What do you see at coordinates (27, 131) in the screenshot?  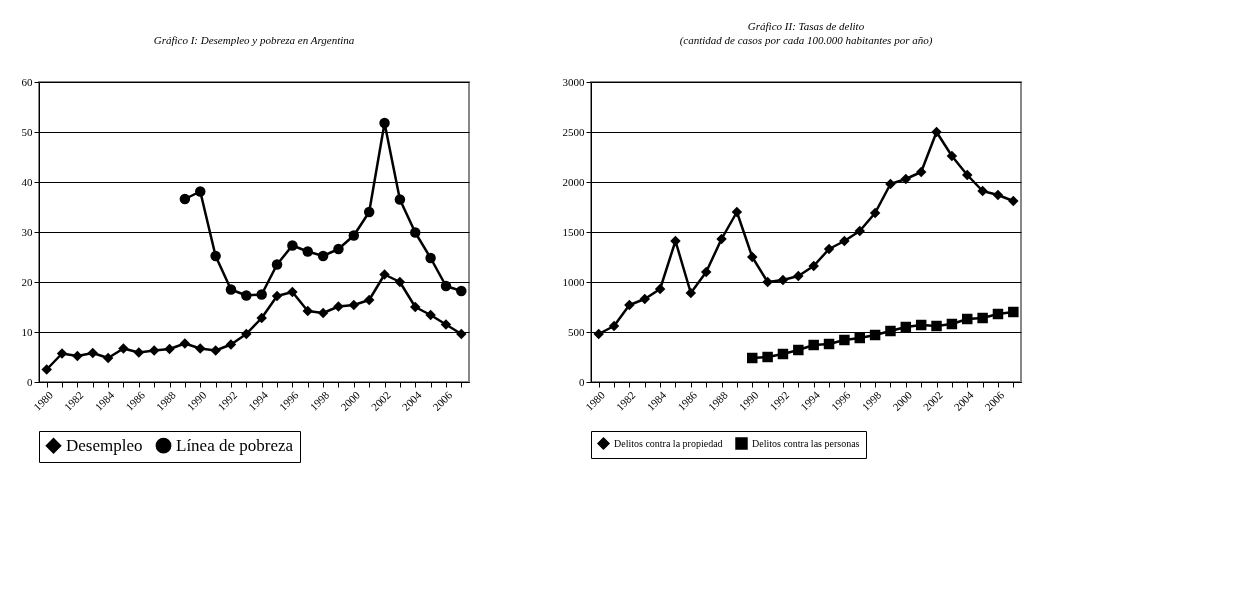 I see `y-tick-label: 50` at bounding box center [27, 131].